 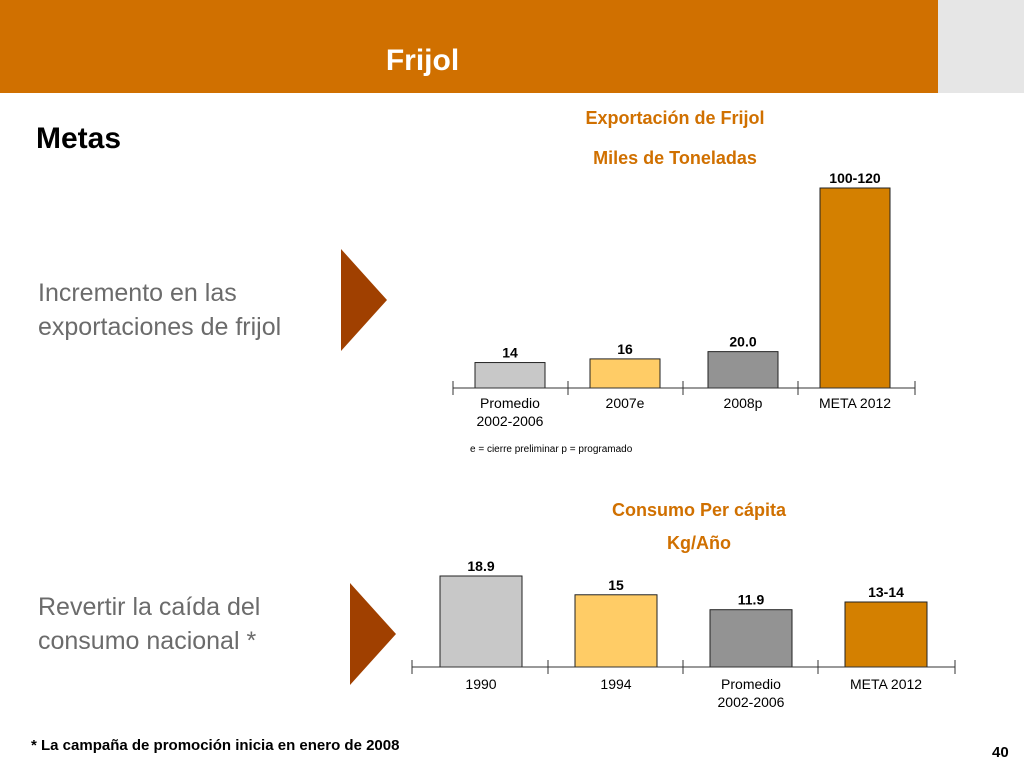 What do you see at coordinates (751, 600) in the screenshot?
I see `data-label: 11.9` at bounding box center [751, 600].